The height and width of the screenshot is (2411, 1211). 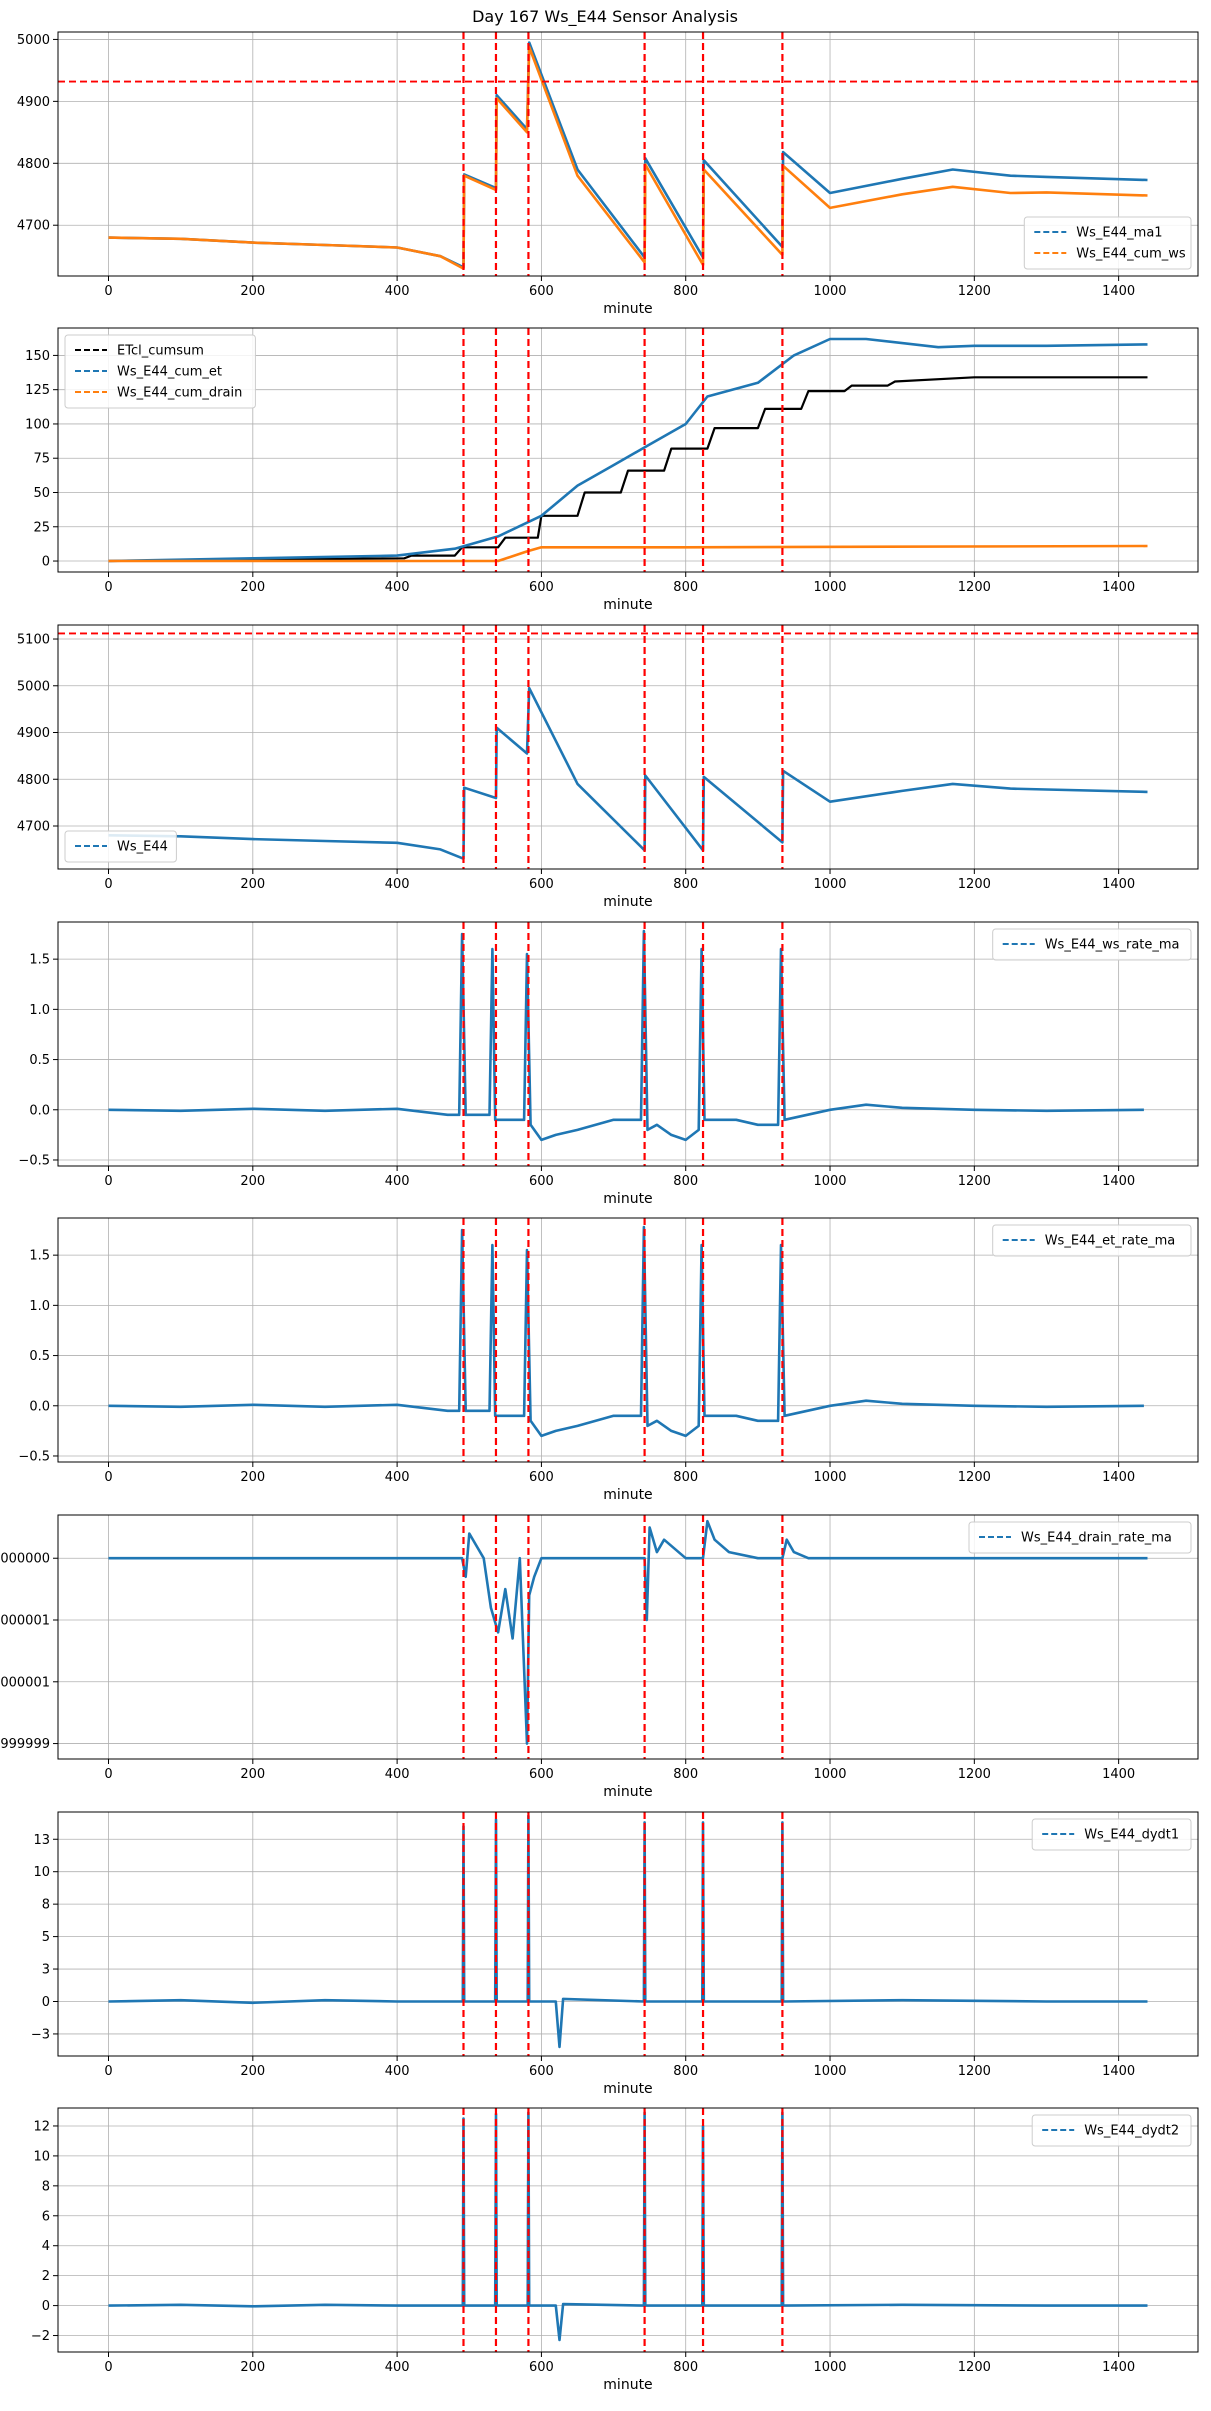 I want to click on y-tick-label: 5000, so click(x=33, y=686).